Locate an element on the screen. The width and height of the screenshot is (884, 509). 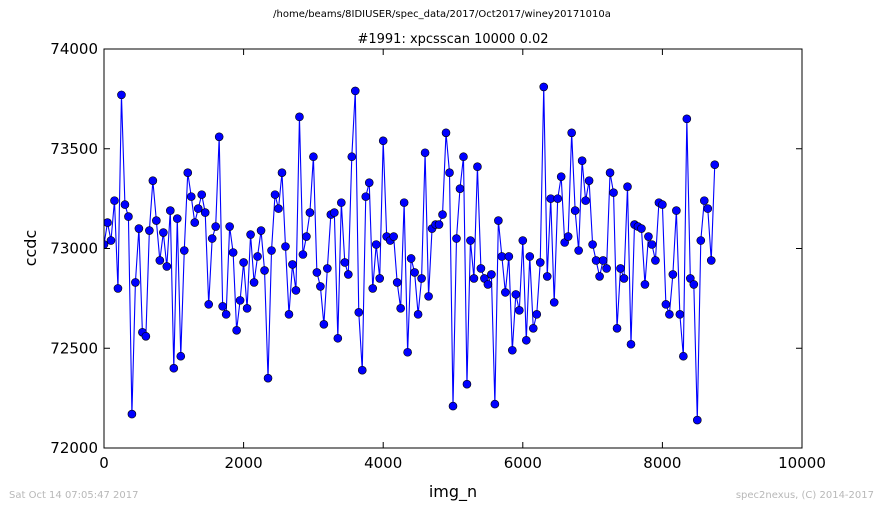
x-tick-label: 6000 is located at coordinates (523, 463).